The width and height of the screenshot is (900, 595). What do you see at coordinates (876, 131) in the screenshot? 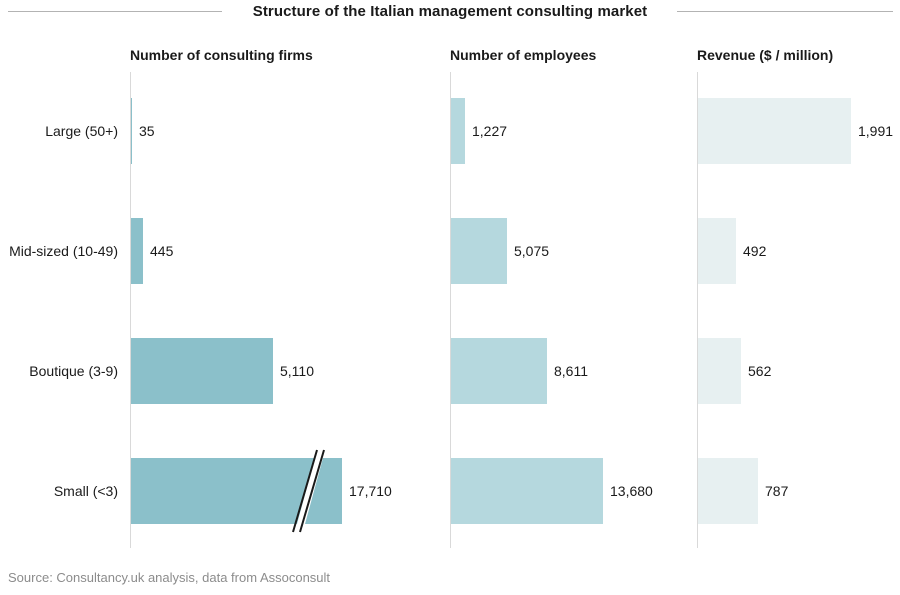
I see `value-label: 1,991` at bounding box center [876, 131].